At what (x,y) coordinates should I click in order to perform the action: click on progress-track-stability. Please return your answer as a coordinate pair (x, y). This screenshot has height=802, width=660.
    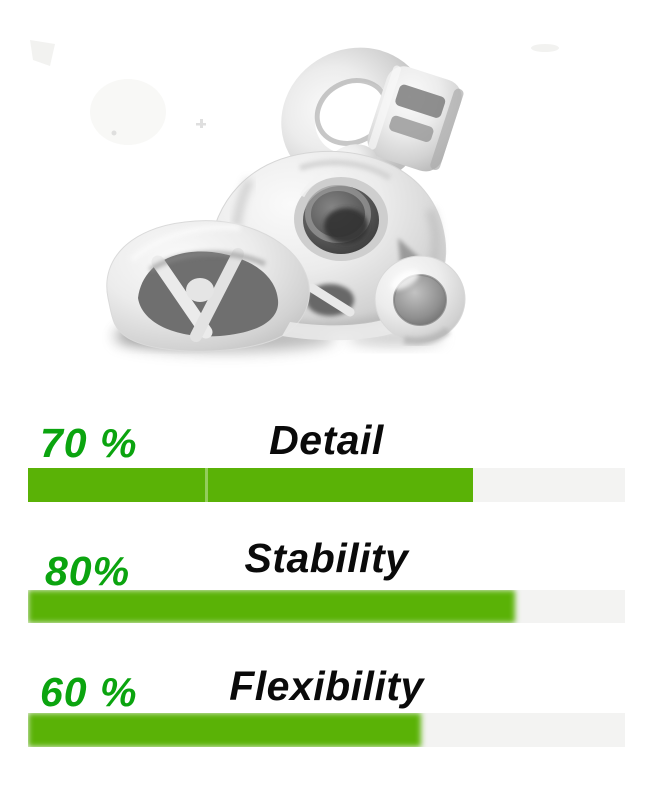
    Looking at the image, I should click on (326, 606).